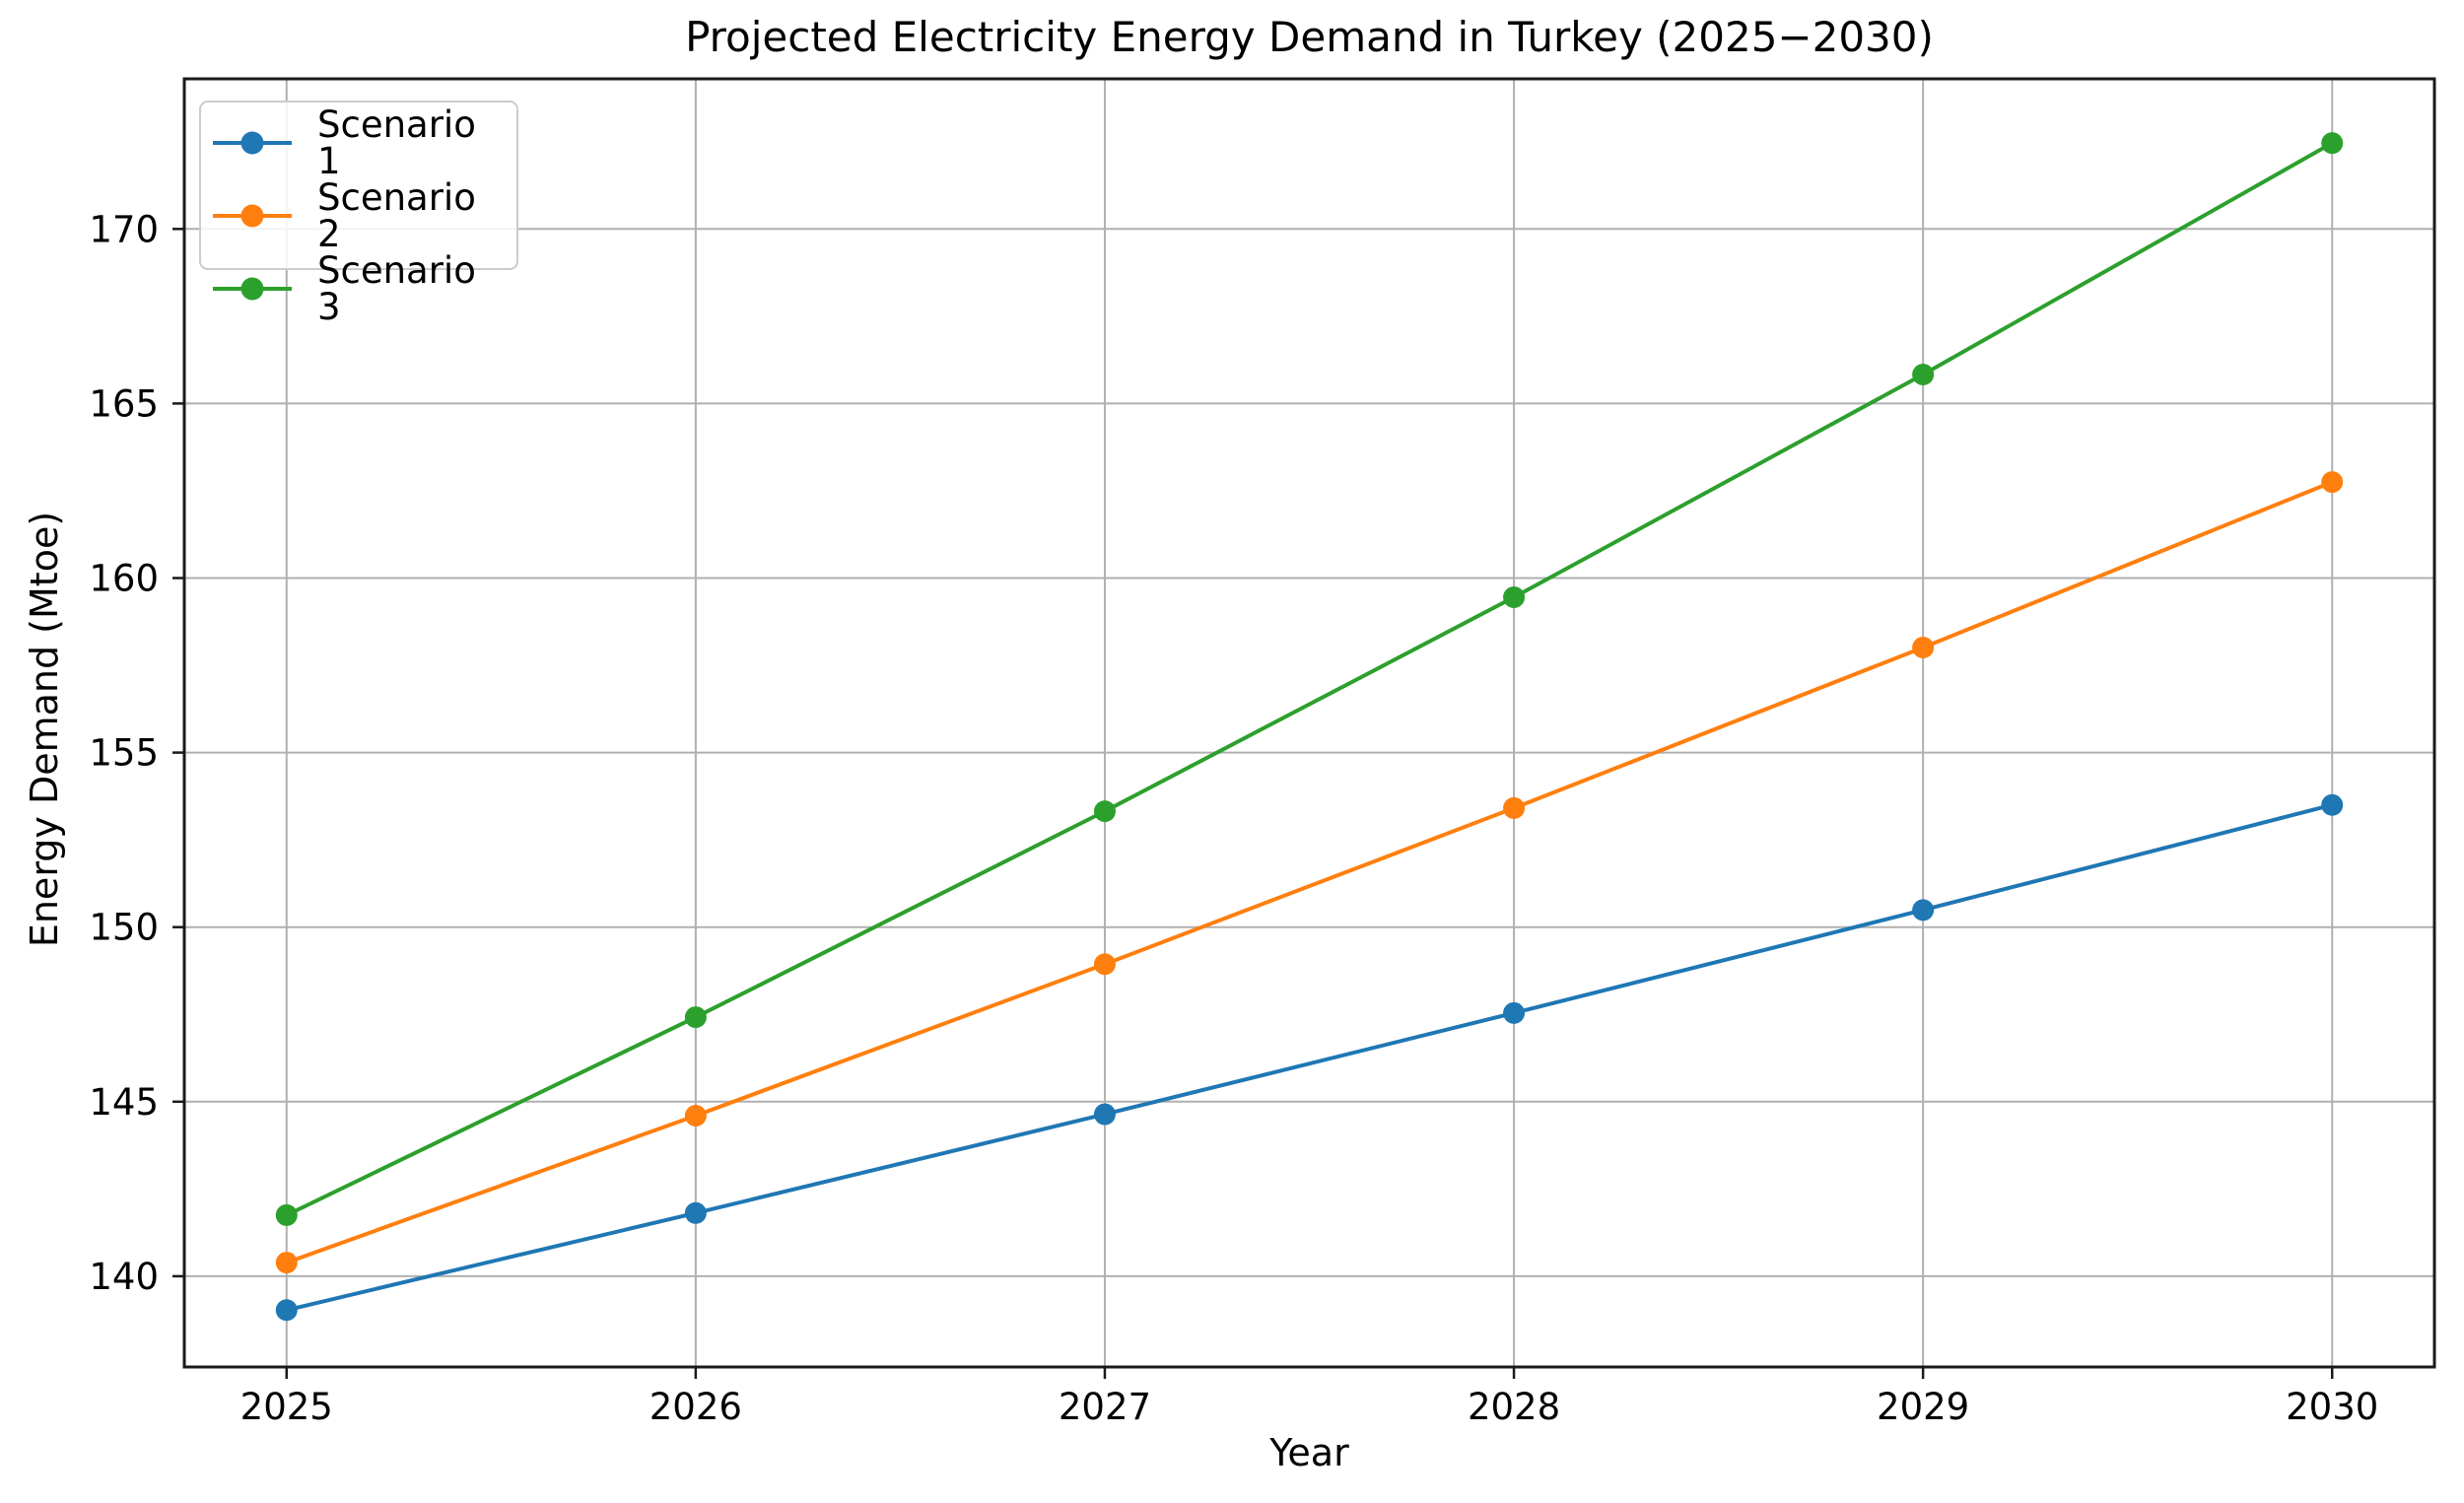  I want to click on y-tick-label: 165, so click(124, 403).